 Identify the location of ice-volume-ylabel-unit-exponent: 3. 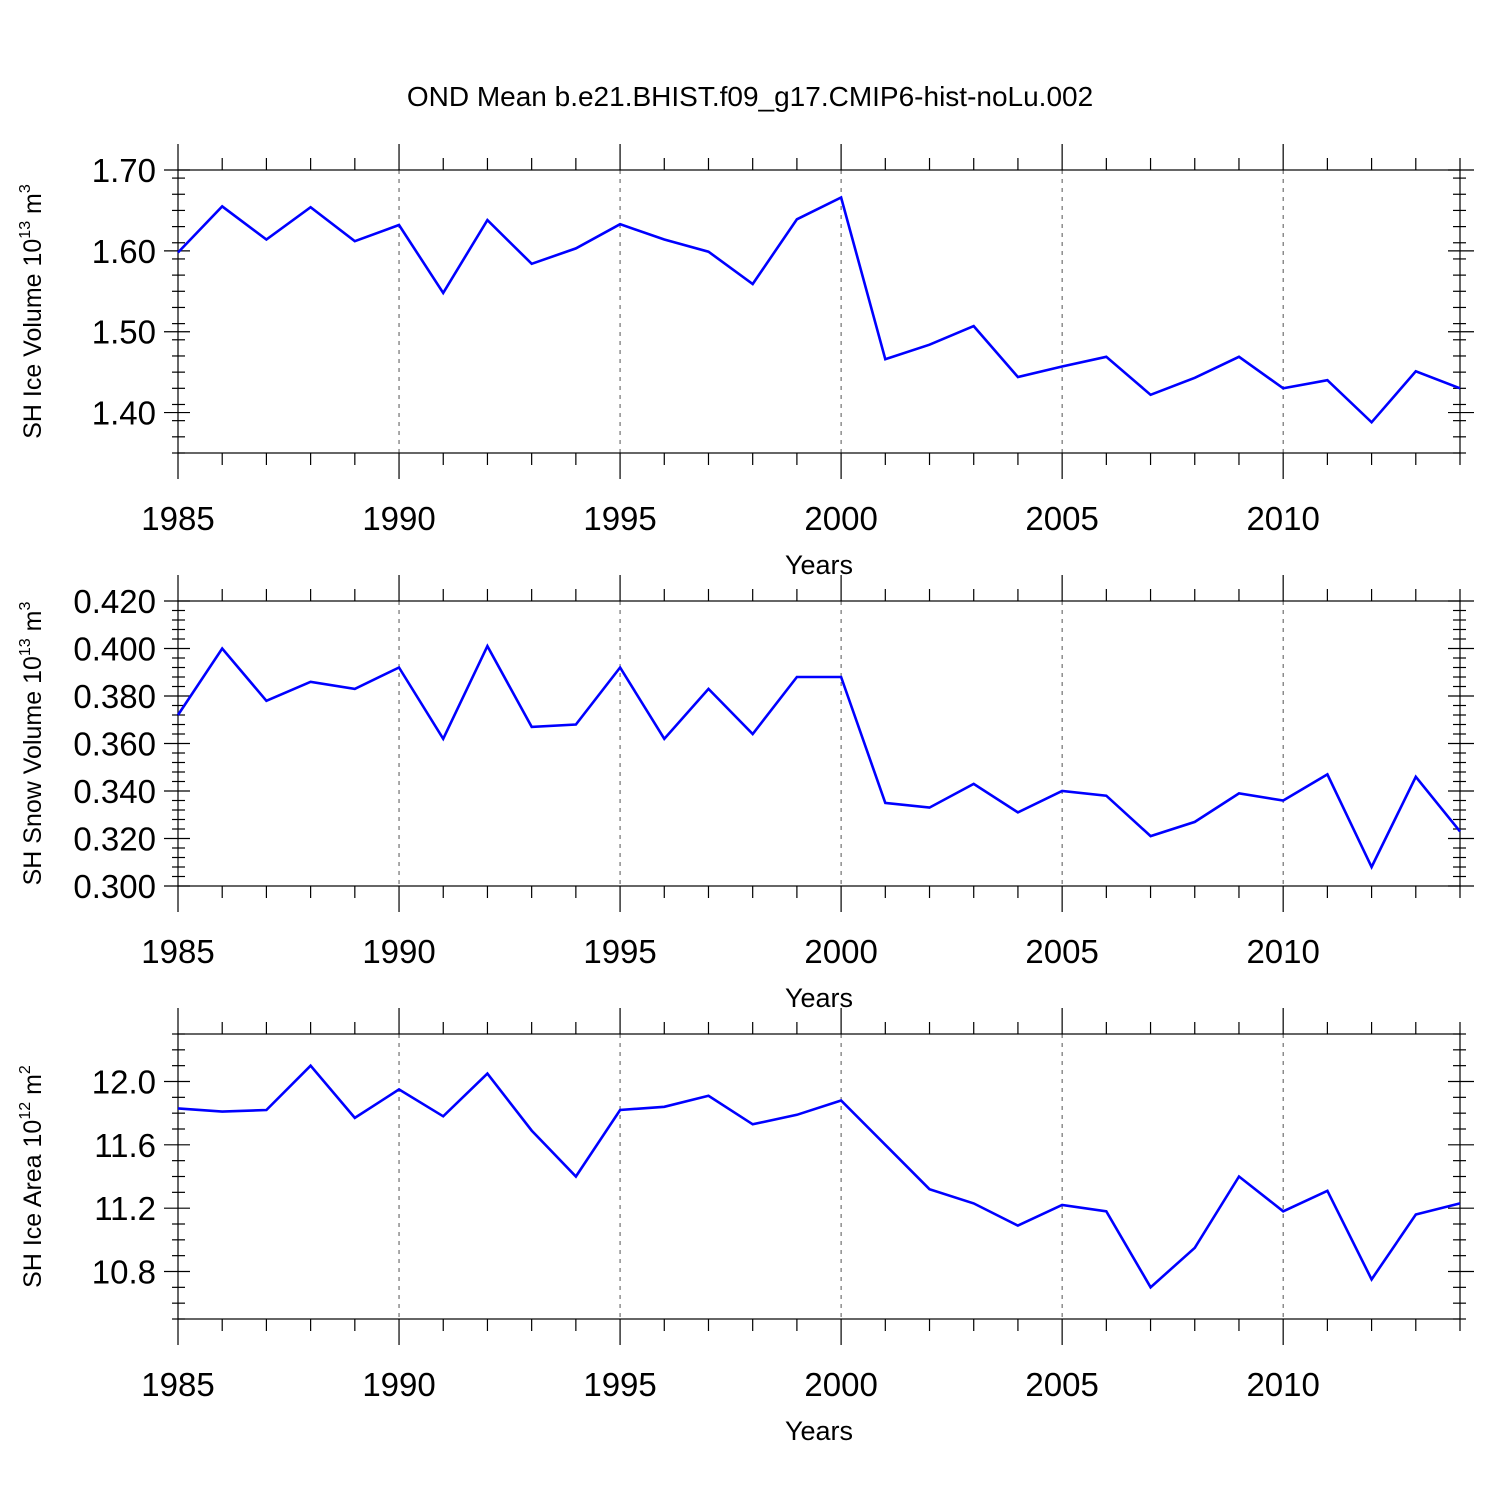
(25, 188).